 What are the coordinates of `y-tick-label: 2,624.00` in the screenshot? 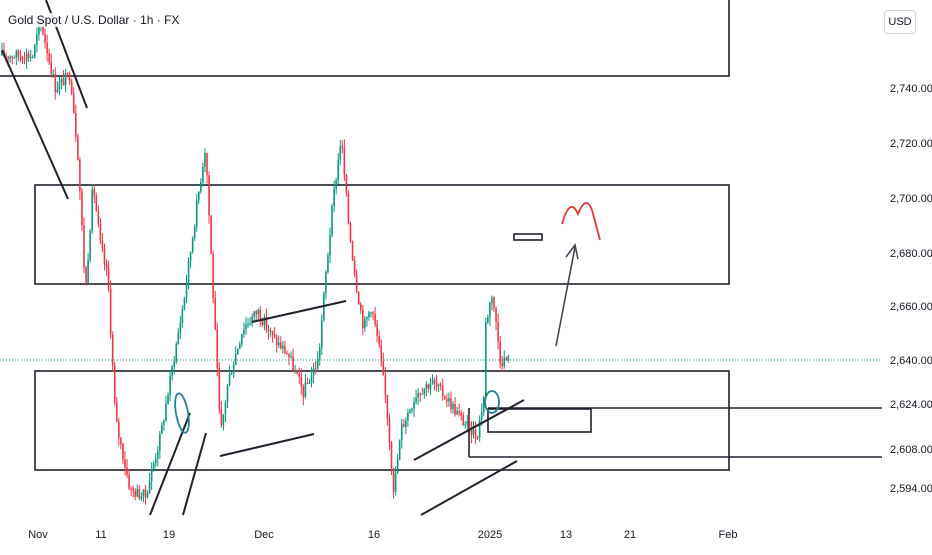 It's located at (911, 405).